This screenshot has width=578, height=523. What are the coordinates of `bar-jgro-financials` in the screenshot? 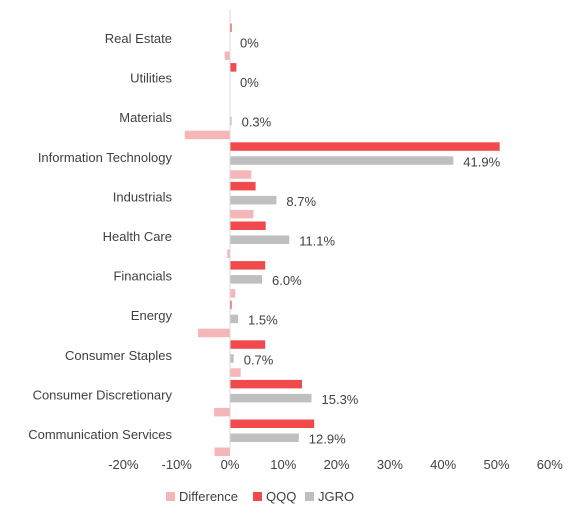 It's located at (246, 279).